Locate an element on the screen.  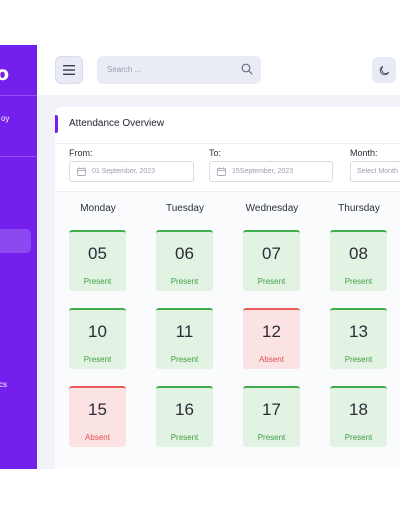
theme-toggle-button is located at coordinates (384, 70).